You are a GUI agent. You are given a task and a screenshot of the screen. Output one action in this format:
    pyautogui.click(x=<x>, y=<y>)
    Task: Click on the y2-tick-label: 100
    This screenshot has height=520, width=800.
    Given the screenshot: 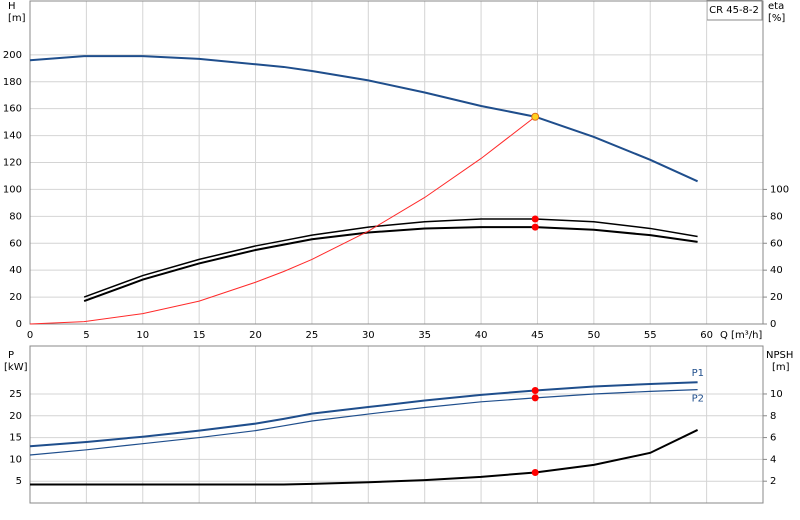 What is the action you would take?
    pyautogui.click(x=779, y=189)
    